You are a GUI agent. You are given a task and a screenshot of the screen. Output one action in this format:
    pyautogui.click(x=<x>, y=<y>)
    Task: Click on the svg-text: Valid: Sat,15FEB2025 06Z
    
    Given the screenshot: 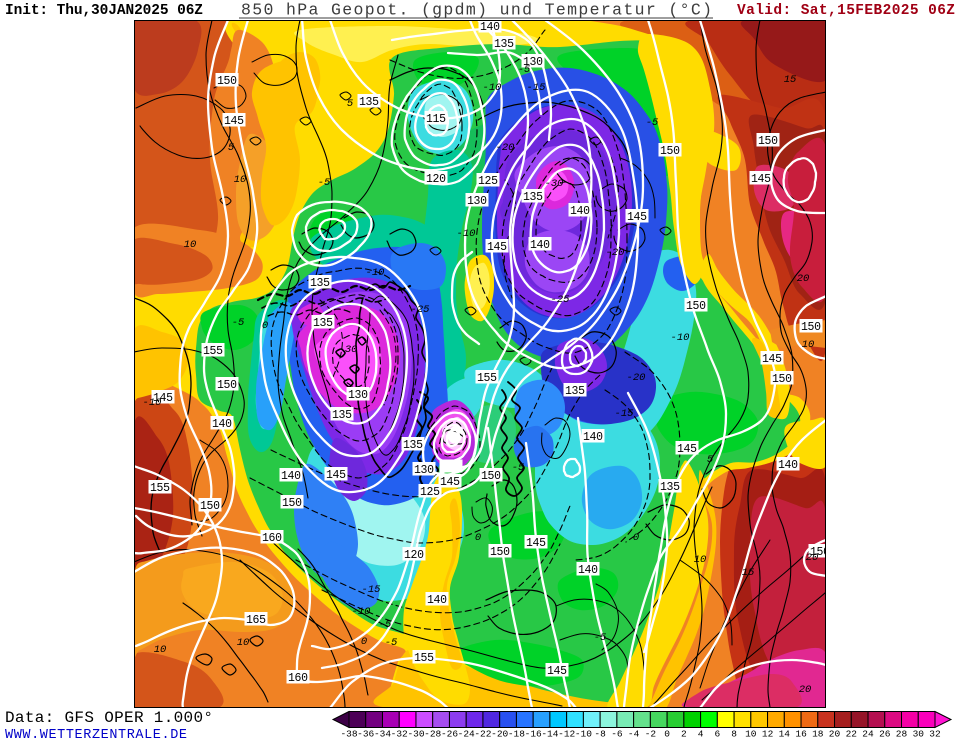 What is the action you would take?
    pyautogui.click(x=846, y=11)
    